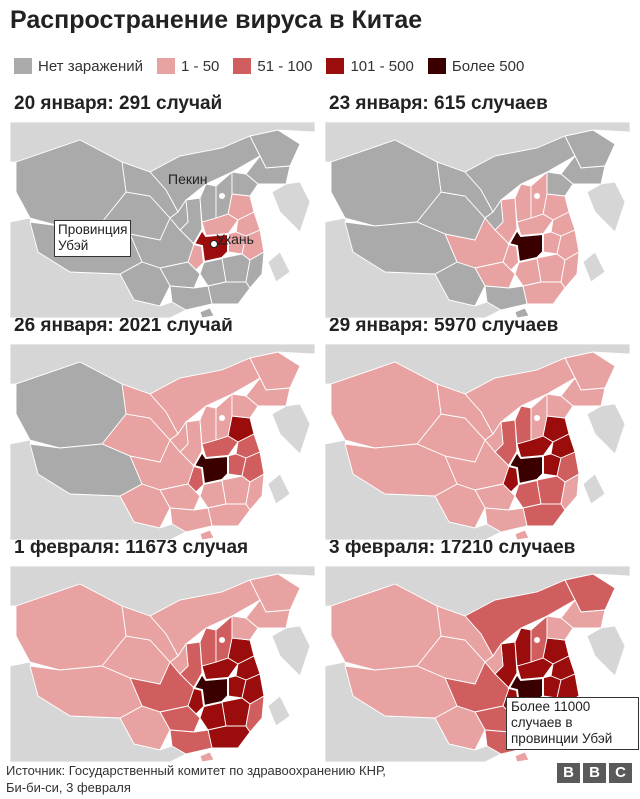  Describe the element at coordinates (382, 66) in the screenshot. I see `legend-label: 101 - 500` at that location.